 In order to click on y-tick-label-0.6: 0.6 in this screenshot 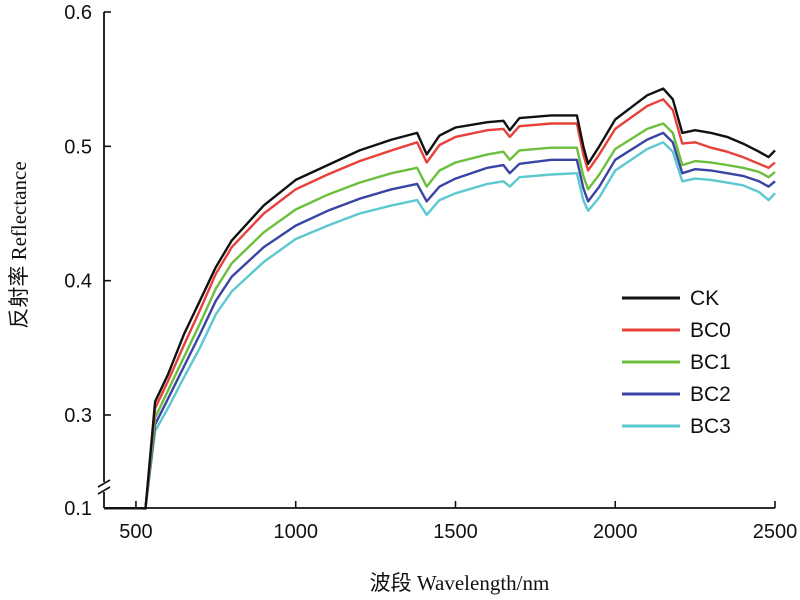, I will do `click(78, 13)`.